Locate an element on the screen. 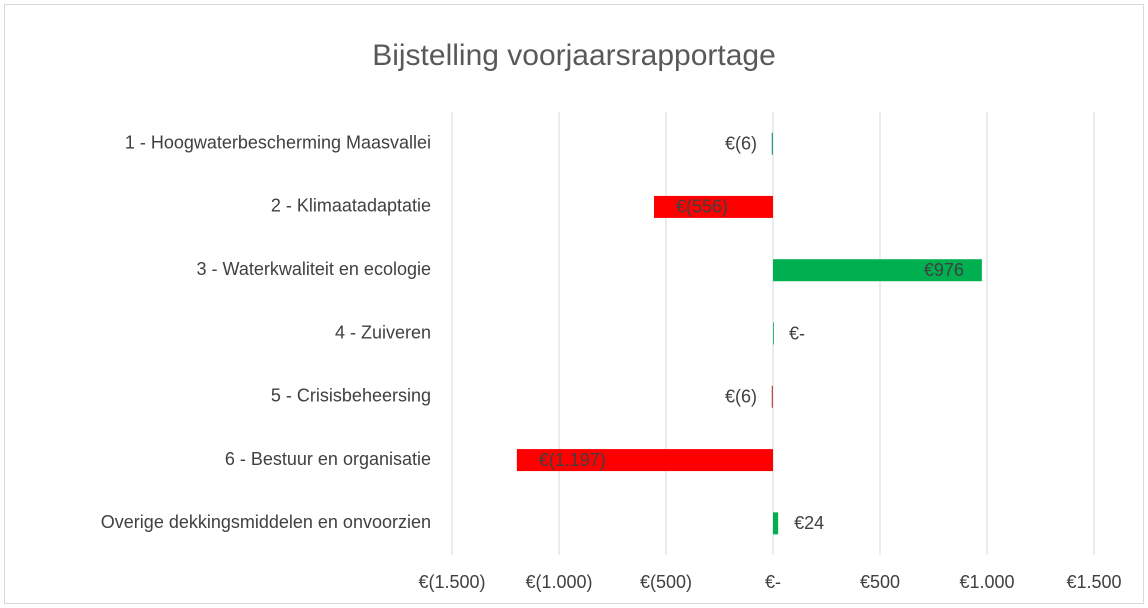  y-tick-label: 2 - Klimaatadaptatie is located at coordinates (351, 206).